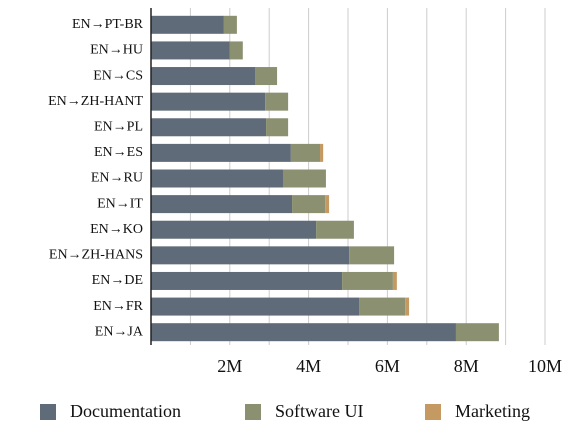  What do you see at coordinates (387, 366) in the screenshot?
I see `x-tick-label: 6M` at bounding box center [387, 366].